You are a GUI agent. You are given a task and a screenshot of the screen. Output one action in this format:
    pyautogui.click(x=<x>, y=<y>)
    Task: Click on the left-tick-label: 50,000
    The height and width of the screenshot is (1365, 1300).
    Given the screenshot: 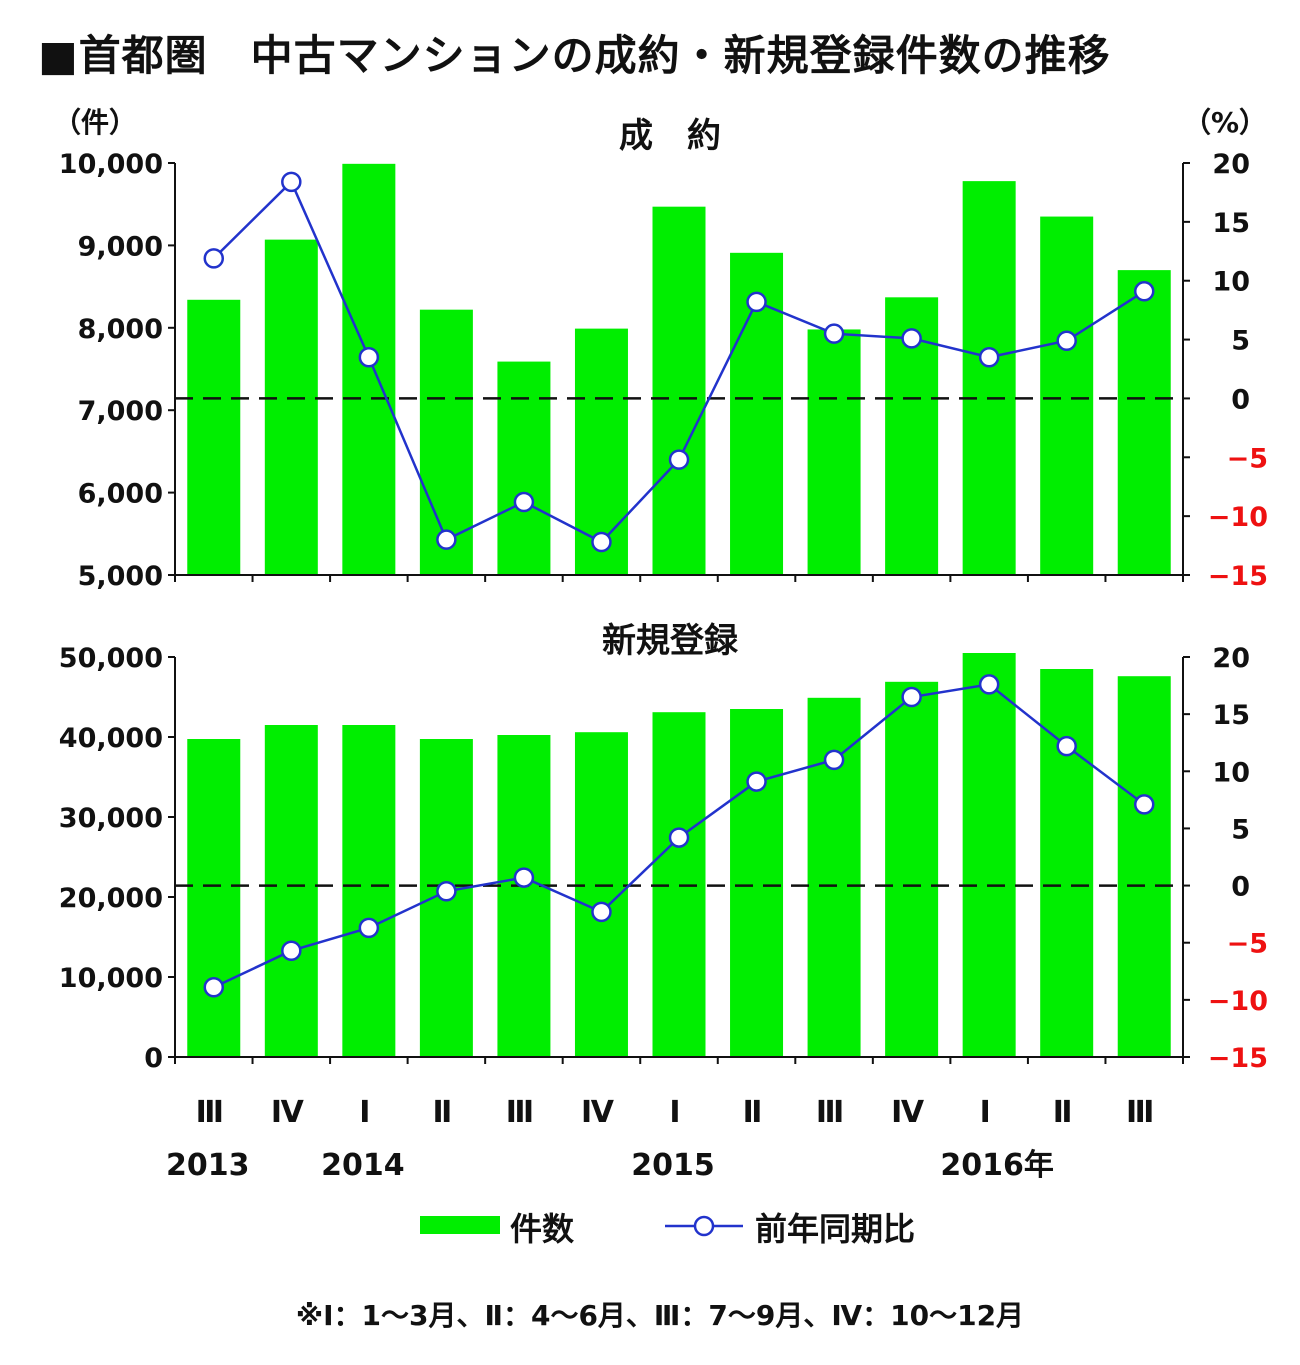 What is the action you would take?
    pyautogui.click(x=111, y=658)
    